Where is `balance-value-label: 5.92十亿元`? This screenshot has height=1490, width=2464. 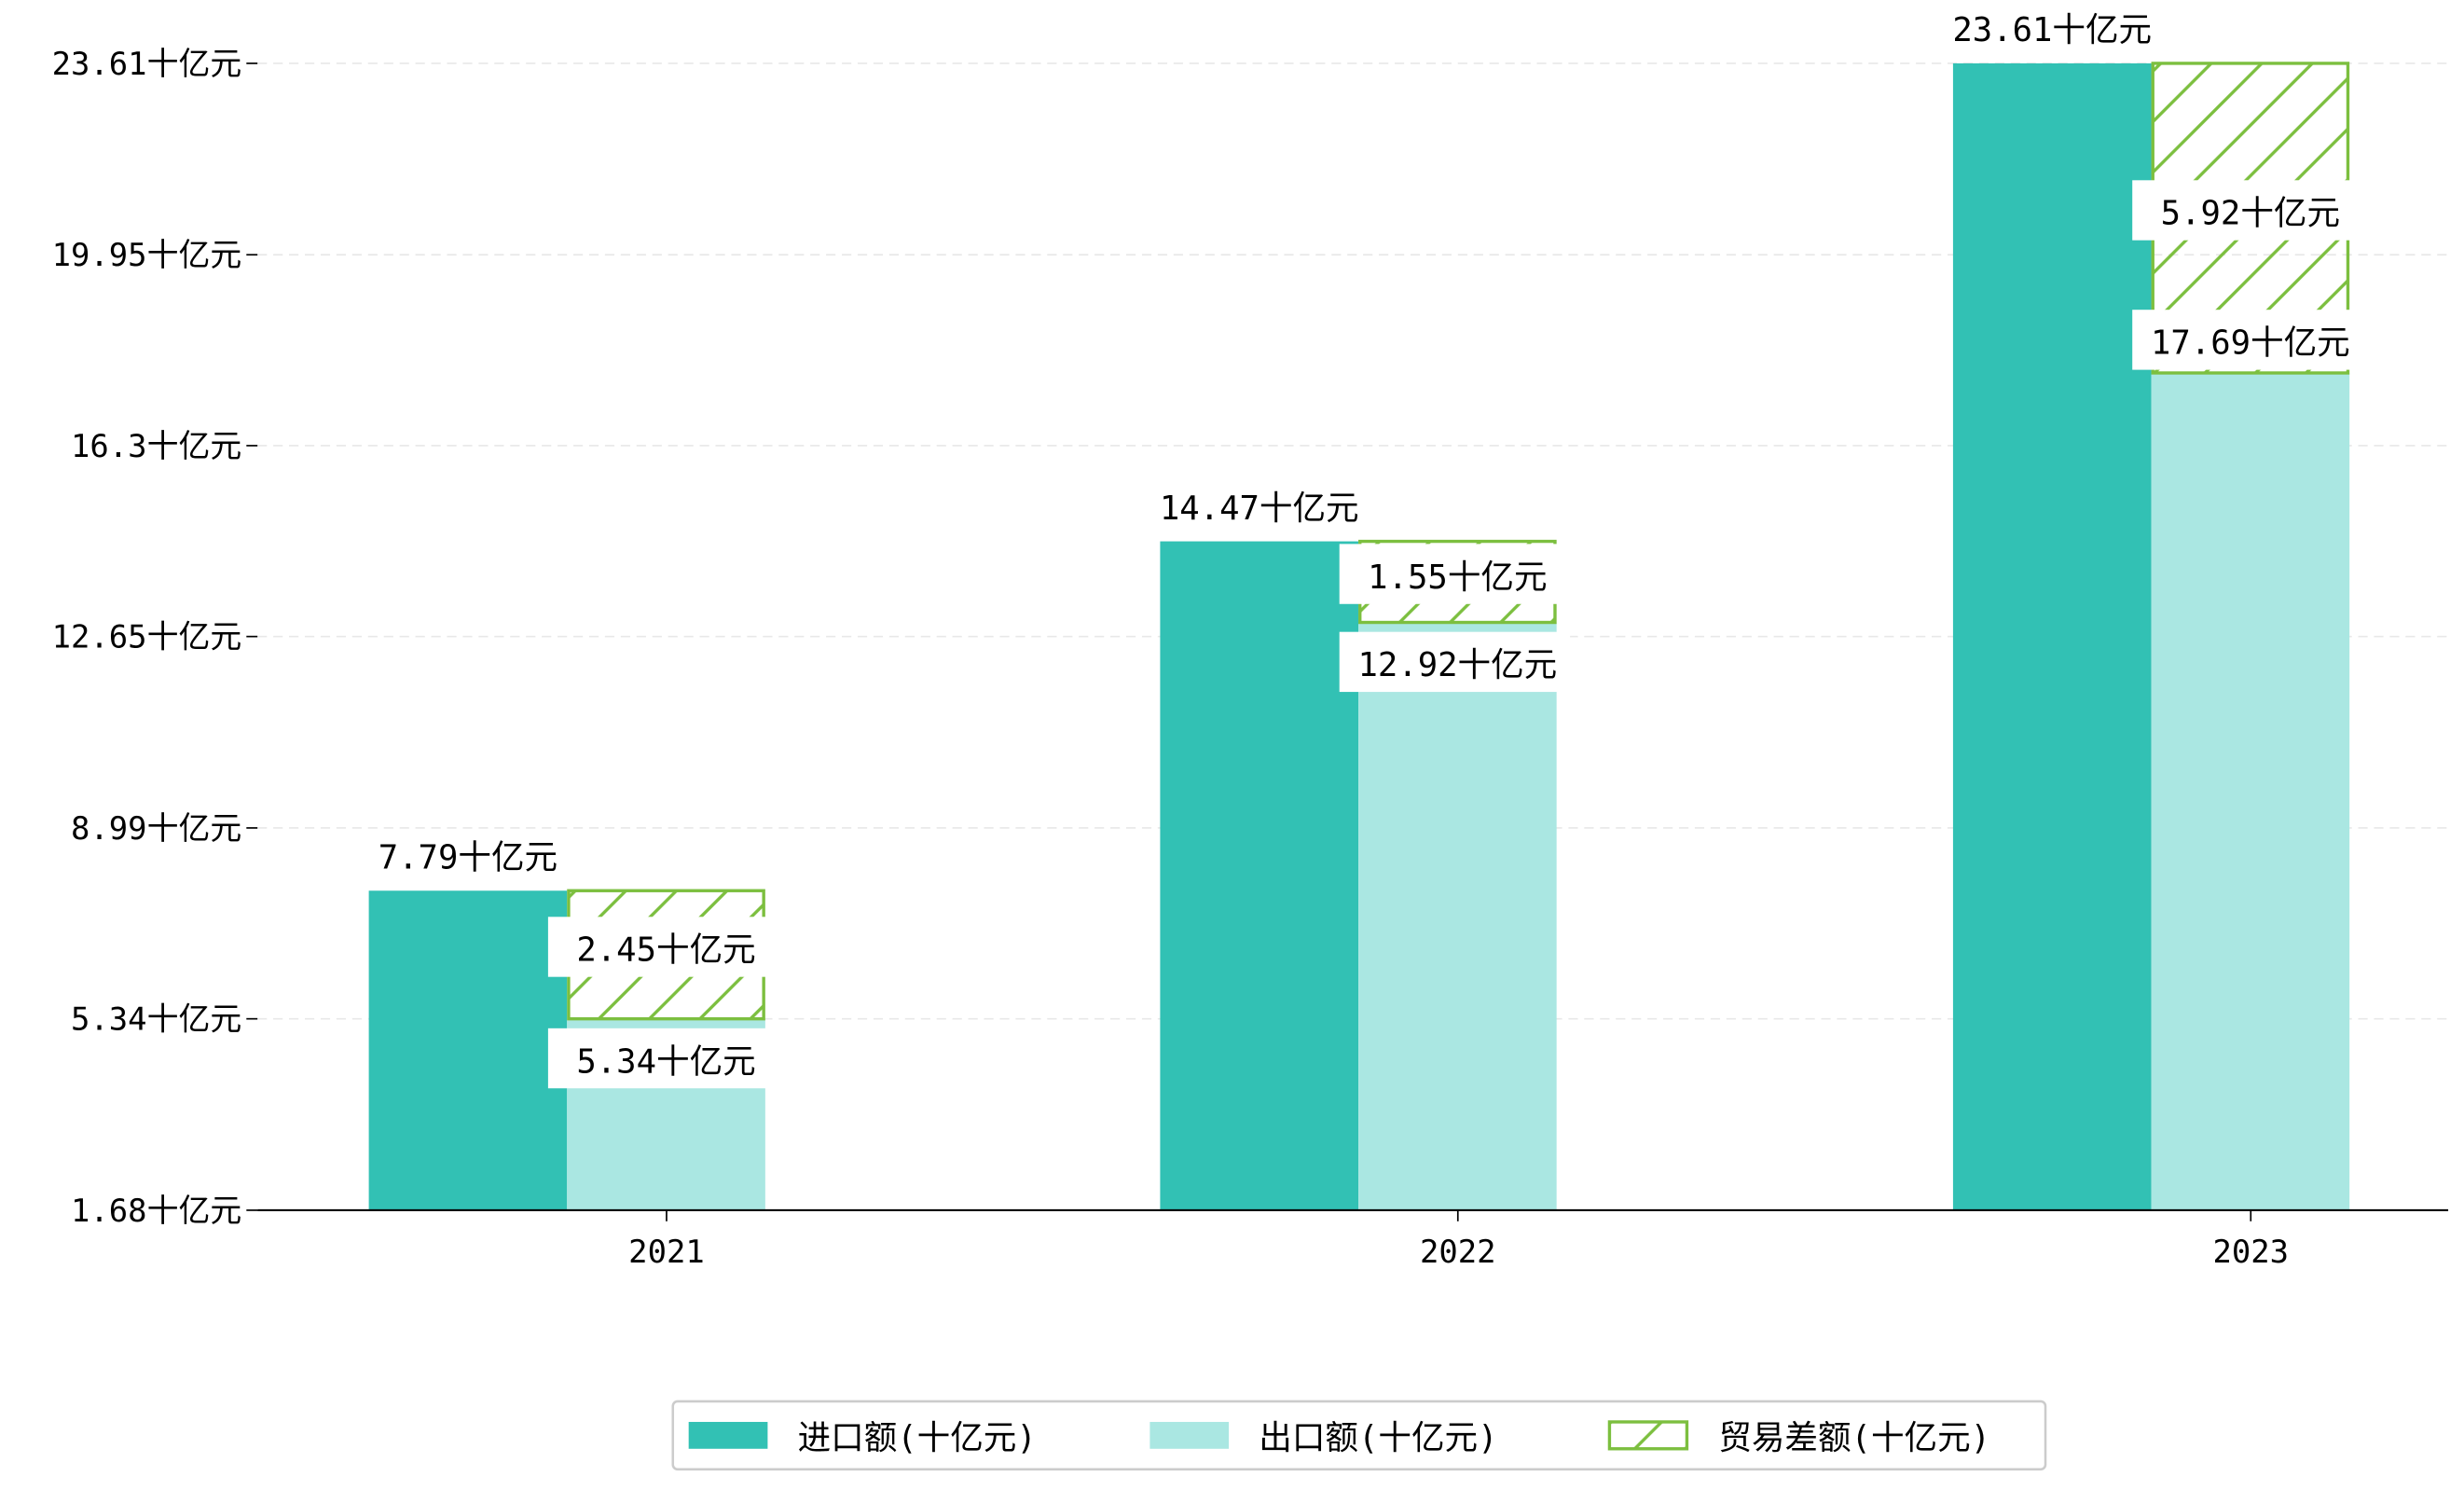
balance-value-label: 5.92十亿元 is located at coordinates (2250, 214).